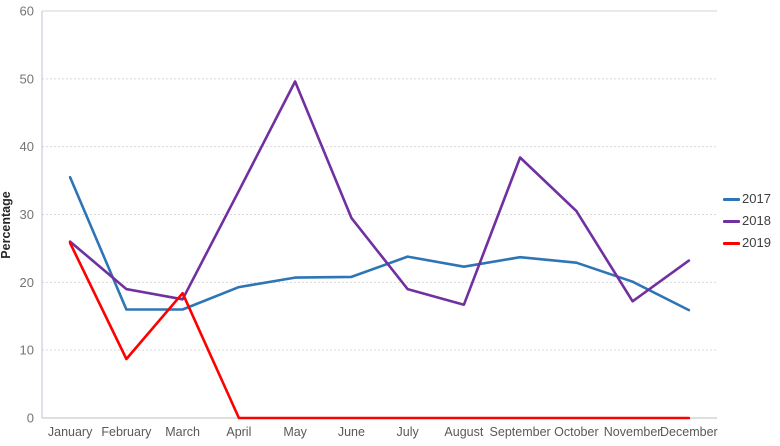 This screenshot has width=780, height=446. Describe the element at coordinates (238, 432) in the screenshot. I see `x-axis-label: April` at that location.